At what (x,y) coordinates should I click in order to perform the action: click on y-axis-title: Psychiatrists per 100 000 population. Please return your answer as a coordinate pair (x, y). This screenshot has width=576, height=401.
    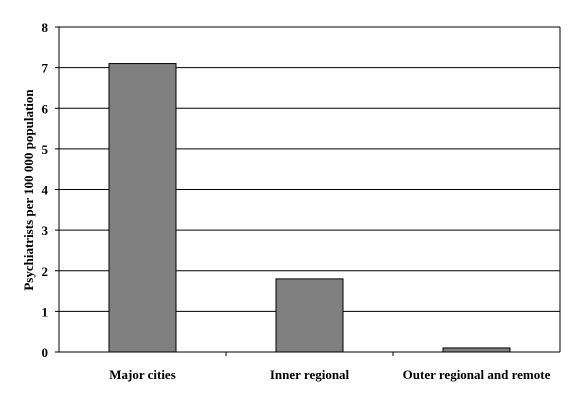
    Looking at the image, I should click on (28, 190).